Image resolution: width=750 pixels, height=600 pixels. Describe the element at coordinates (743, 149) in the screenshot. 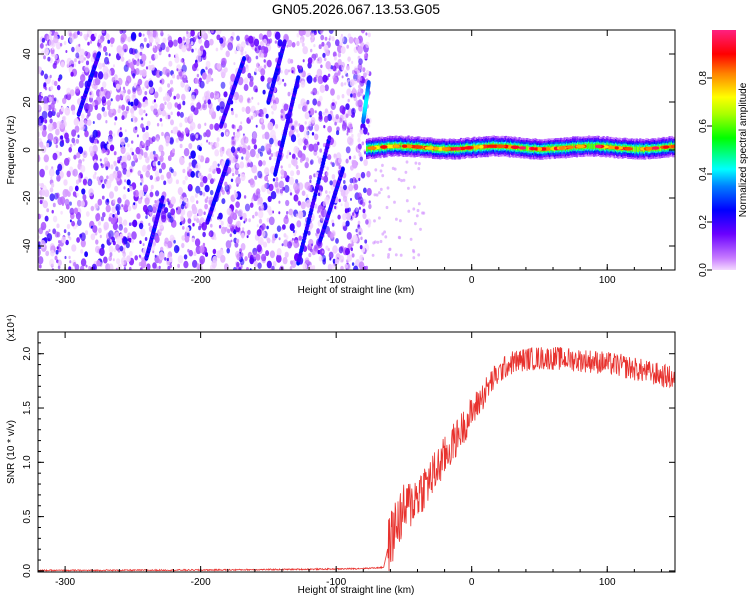

I see `colorbar-label: Normalized spectral amplitude` at that location.